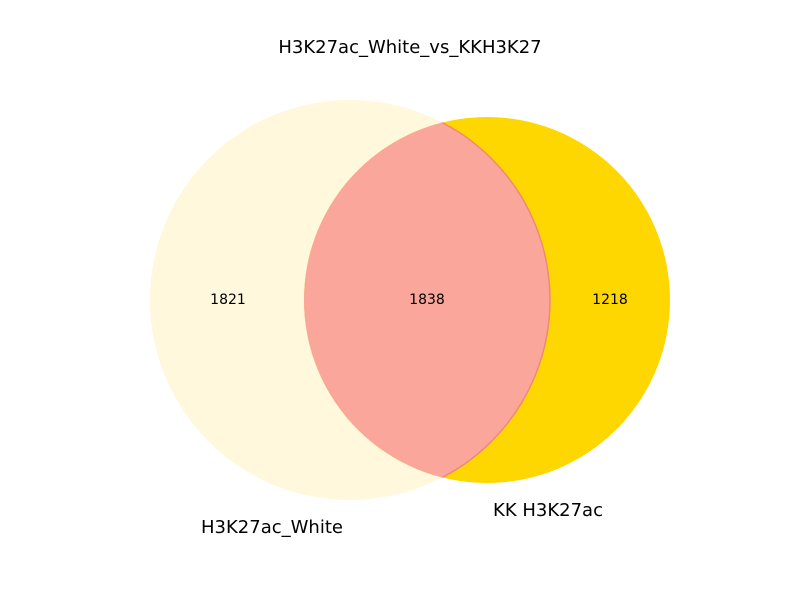  What do you see at coordinates (548, 510) in the screenshot?
I see `set-label-kk-h3k27ac: KK H3K27ac` at bounding box center [548, 510].